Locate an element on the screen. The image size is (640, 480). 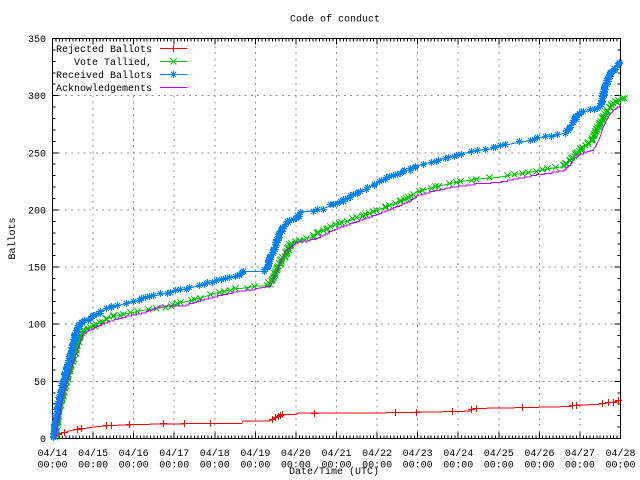
svg-text: 04/15 is located at coordinates (93, 454).